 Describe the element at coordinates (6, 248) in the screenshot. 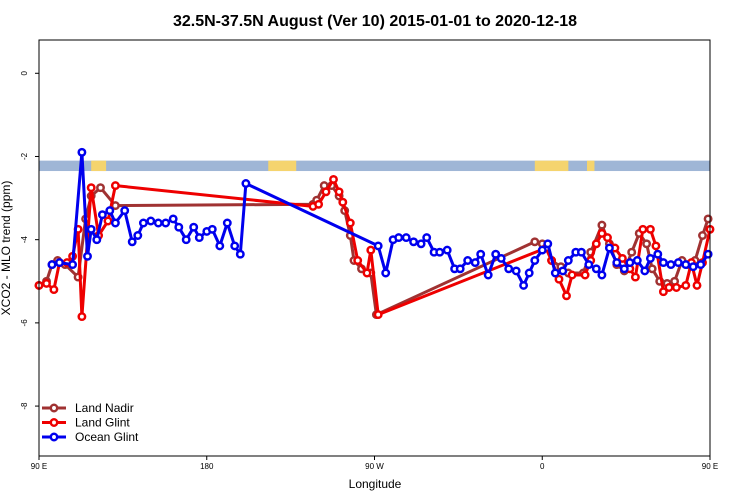

I see `y-axis-label: XCO2 - MLO trend (ppm)` at that location.